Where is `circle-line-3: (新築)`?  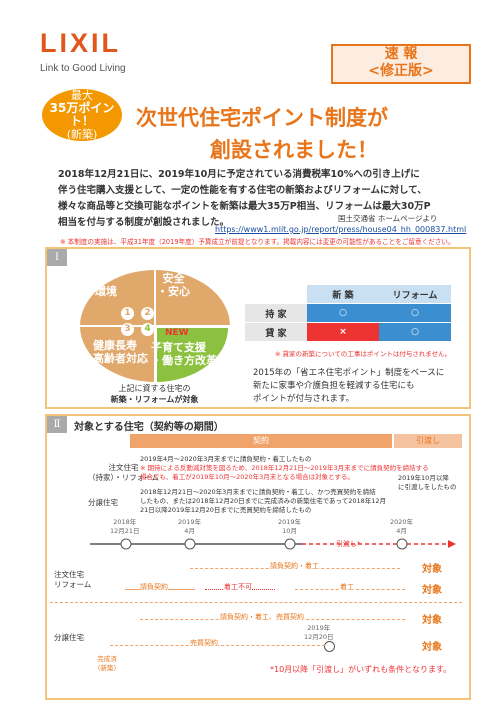 circle-line-3: (新築) is located at coordinates (82, 134).